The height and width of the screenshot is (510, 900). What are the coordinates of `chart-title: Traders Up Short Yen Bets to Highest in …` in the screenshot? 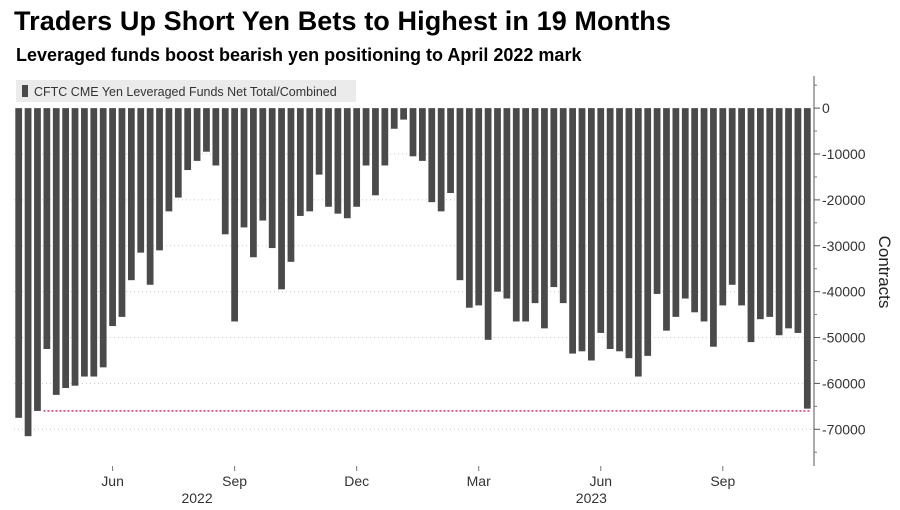 It's located at (343, 21).